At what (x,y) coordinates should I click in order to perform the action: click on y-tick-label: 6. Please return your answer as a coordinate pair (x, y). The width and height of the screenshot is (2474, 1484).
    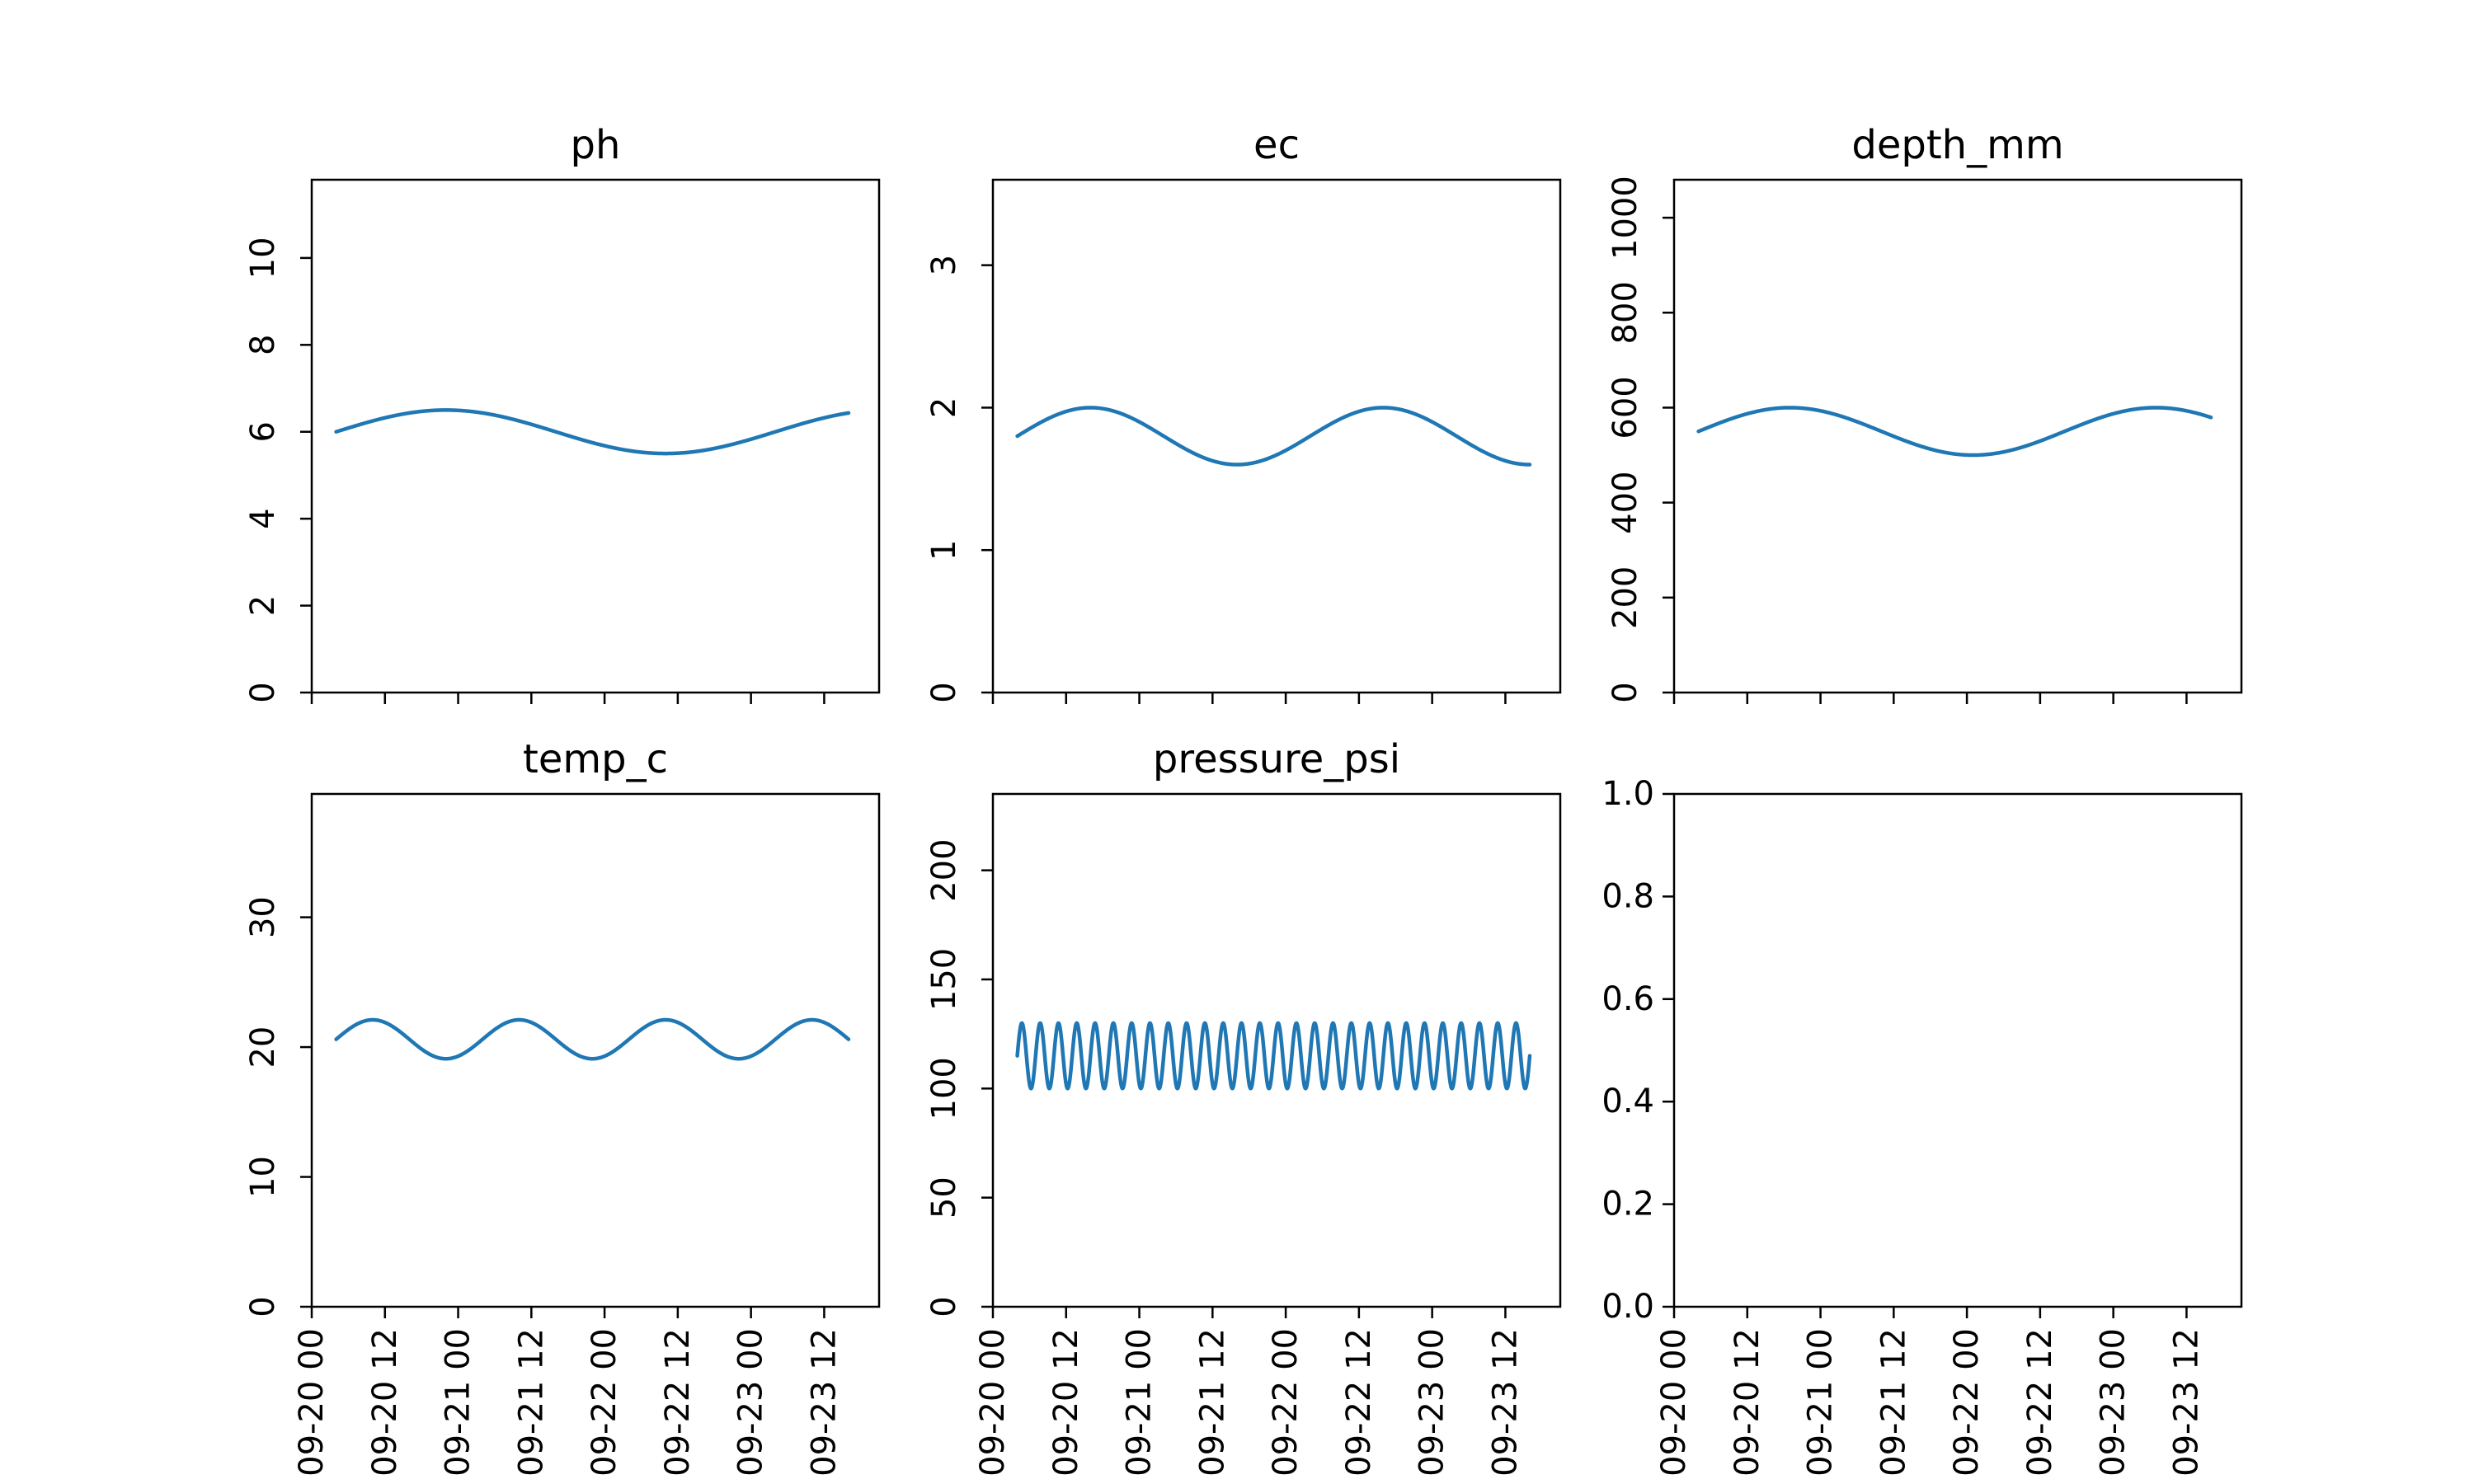
    Looking at the image, I should click on (263, 431).